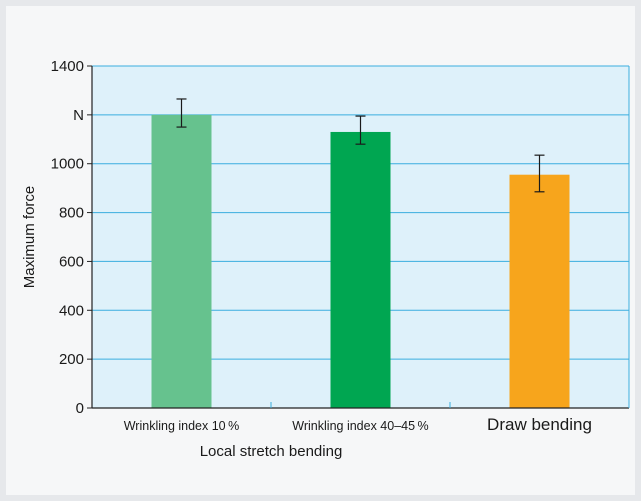 The height and width of the screenshot is (501, 641). I want to click on y-axis-label: Maximum force, so click(29, 237).